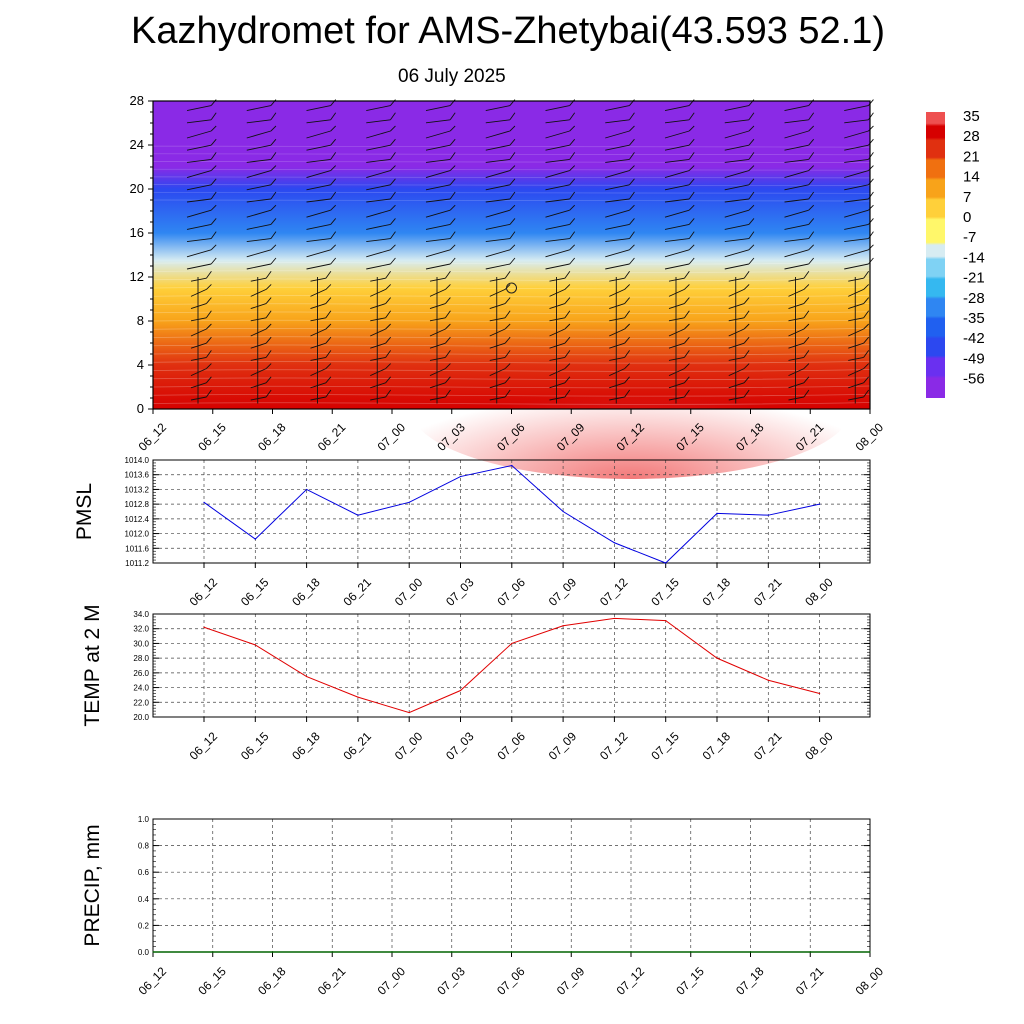 The height and width of the screenshot is (1024, 1024). Describe the element at coordinates (141, 688) in the screenshot. I see `y-tick-label: 24.0` at that location.